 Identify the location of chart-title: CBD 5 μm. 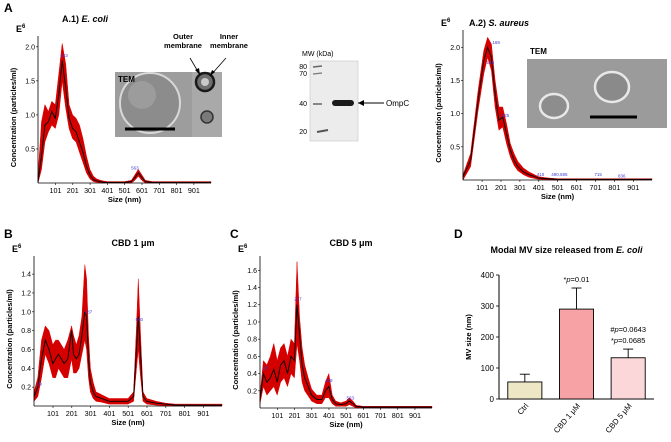
(350, 243).